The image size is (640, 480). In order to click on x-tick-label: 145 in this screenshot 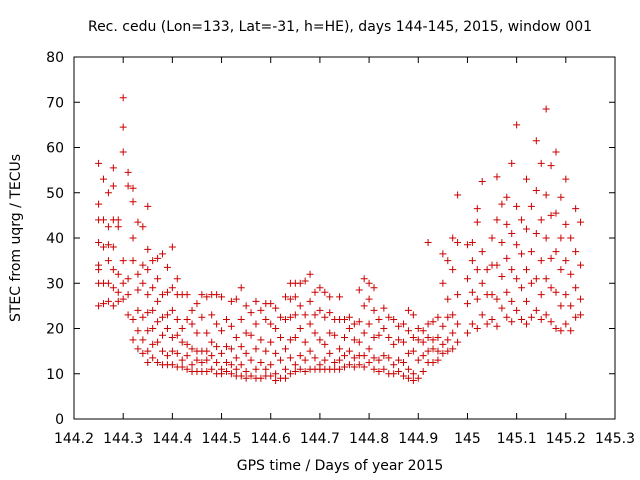, I will do `click(467, 439)`.